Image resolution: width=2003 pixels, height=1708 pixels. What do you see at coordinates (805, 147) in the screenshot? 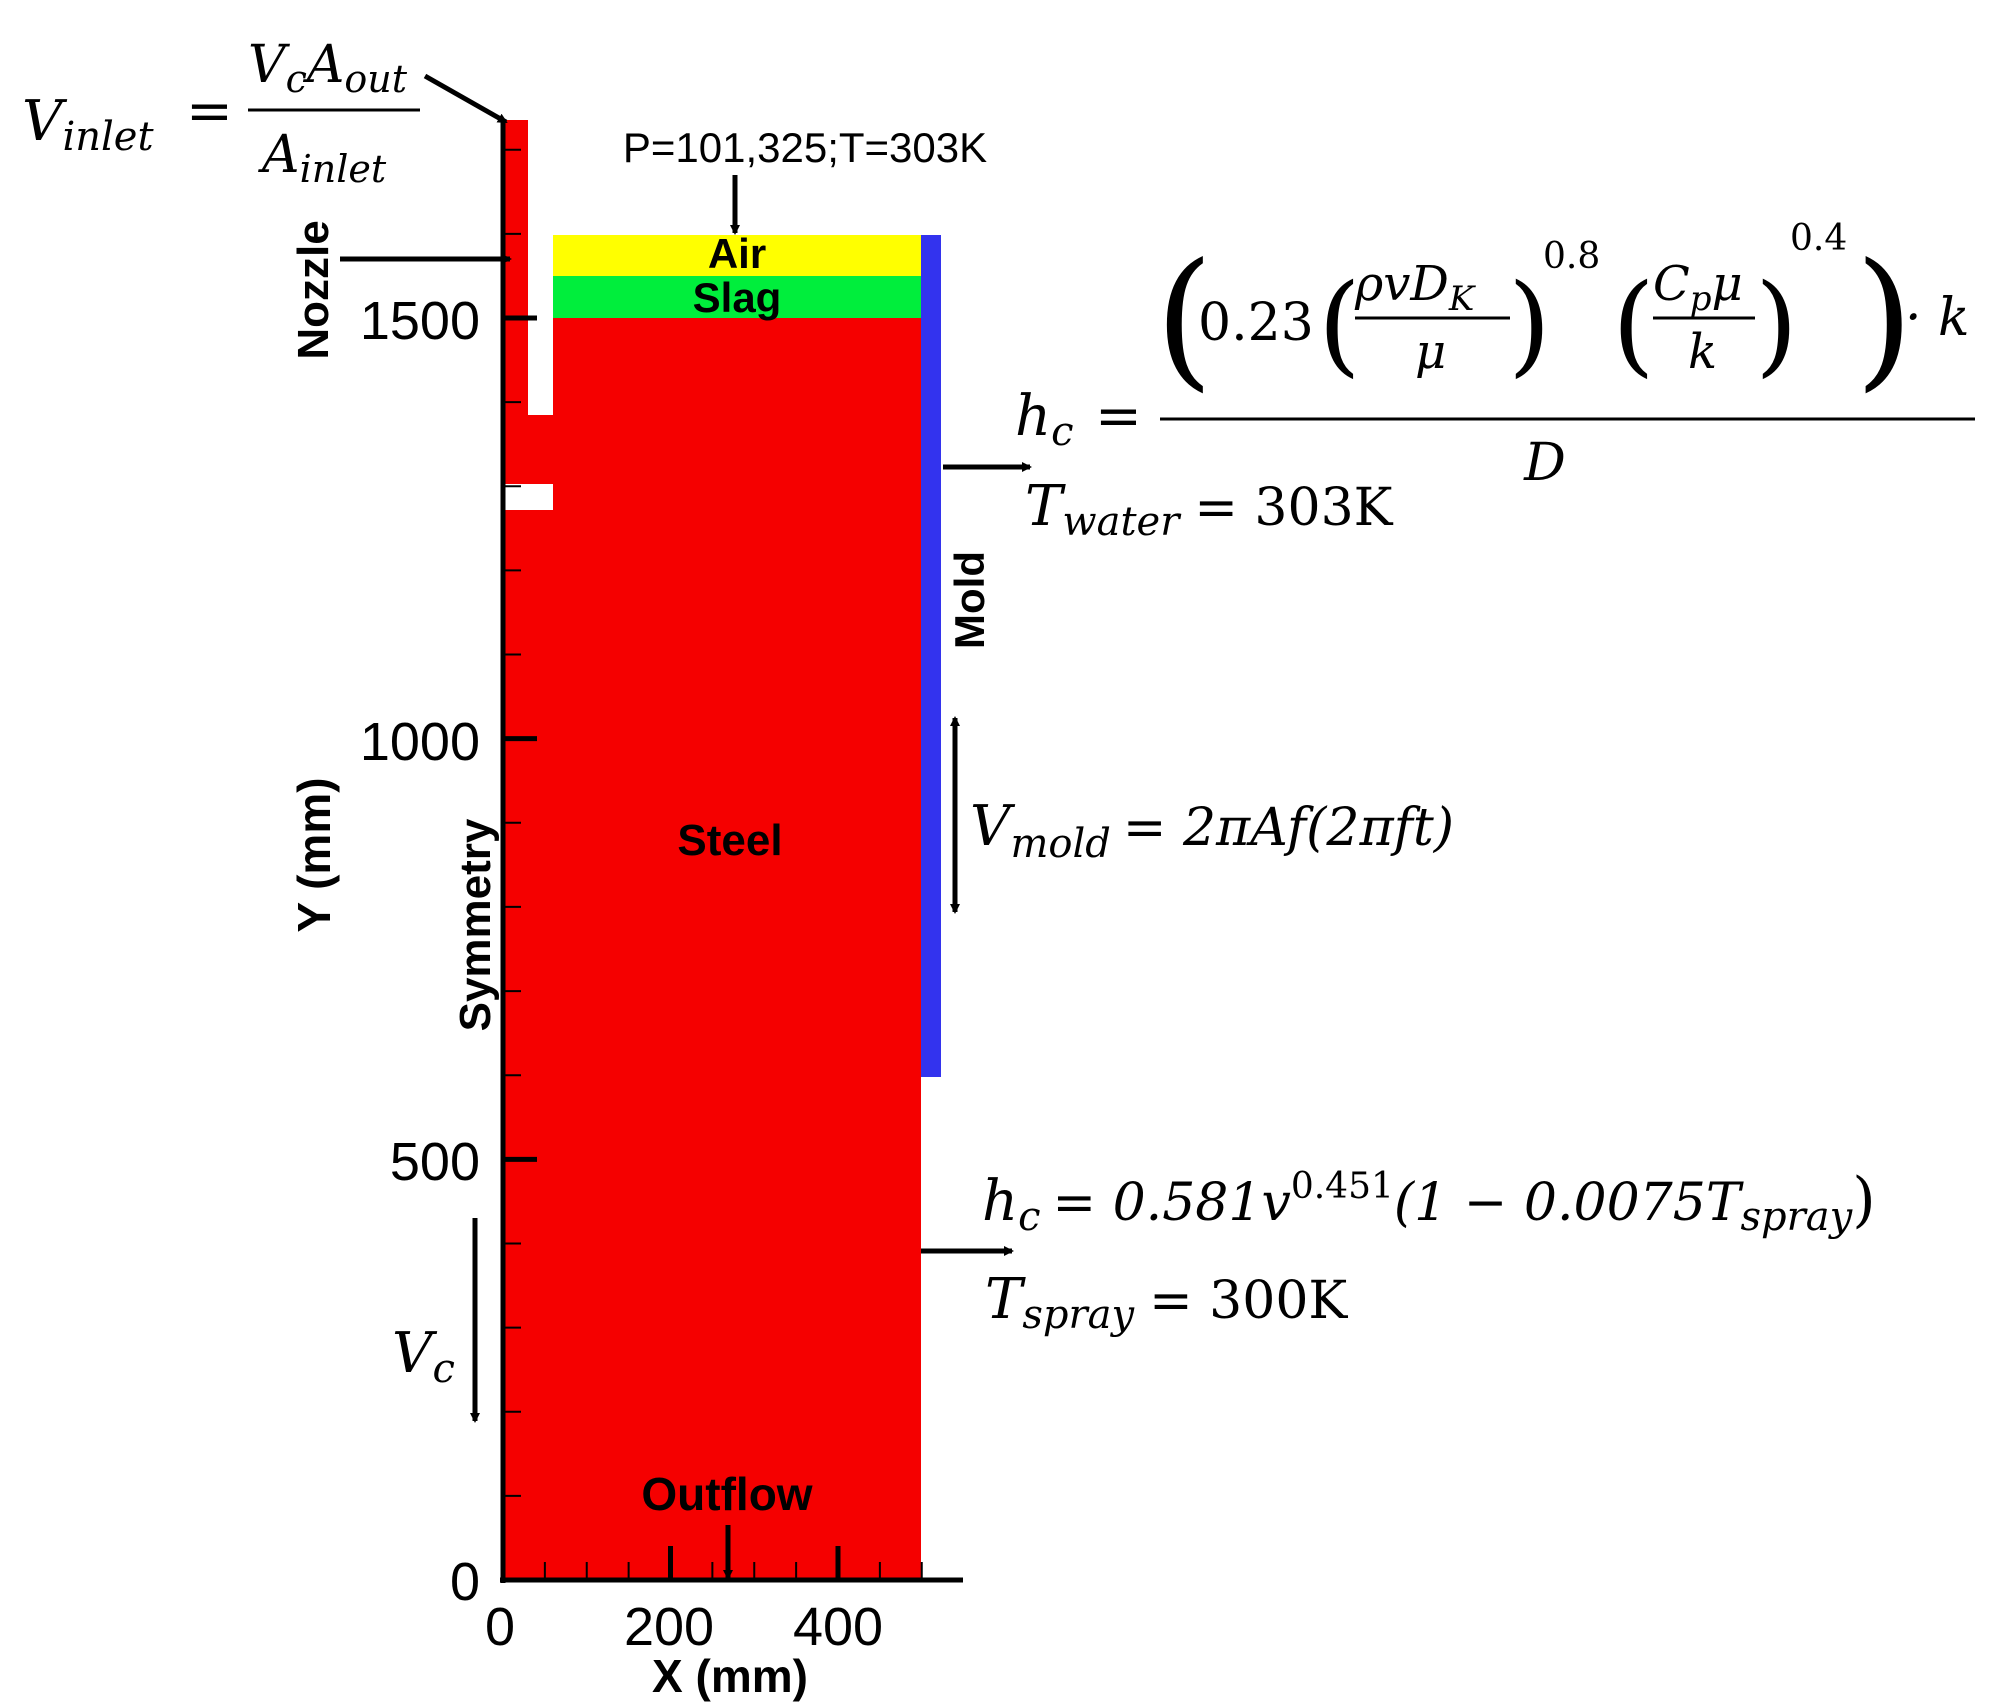
I see `top-boundary-condition: P=101,325;T=303K` at bounding box center [805, 147].